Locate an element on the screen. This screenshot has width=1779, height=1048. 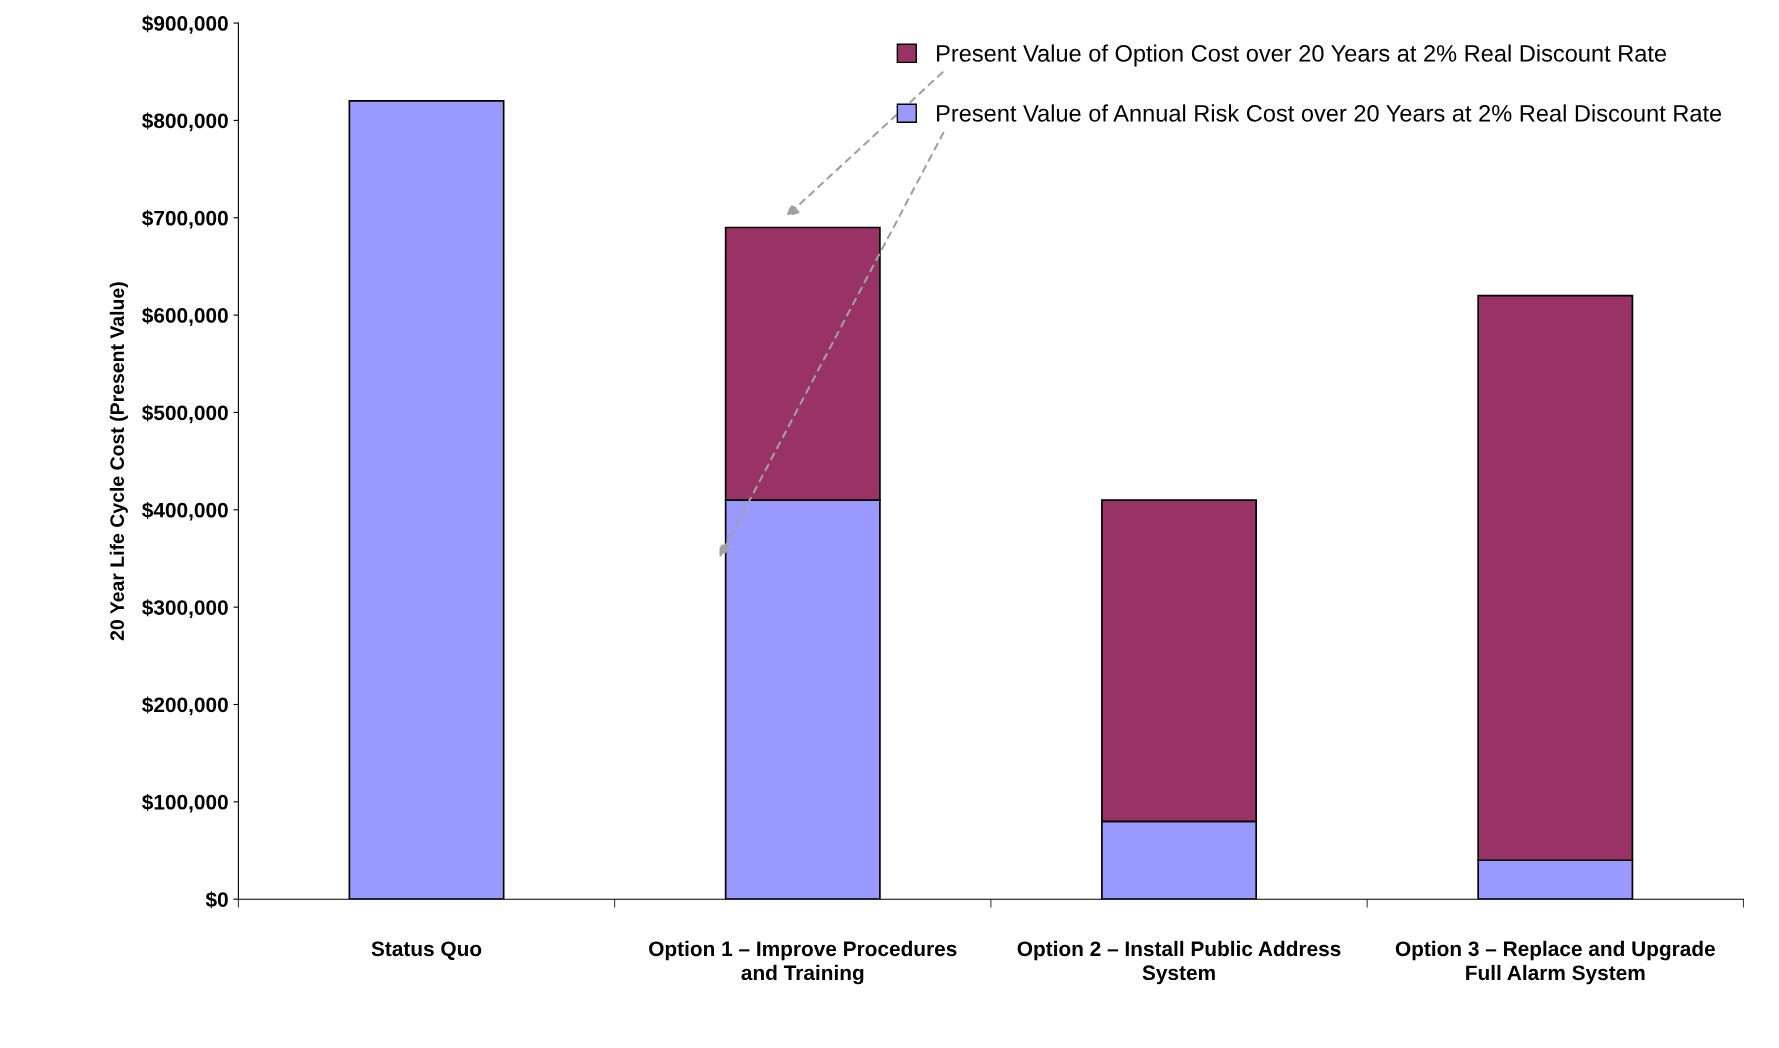
legend-label: Present Value of Annual Risk Cost over 20 Years at 2% Real Discount Rate is located at coordinates (1329, 113).